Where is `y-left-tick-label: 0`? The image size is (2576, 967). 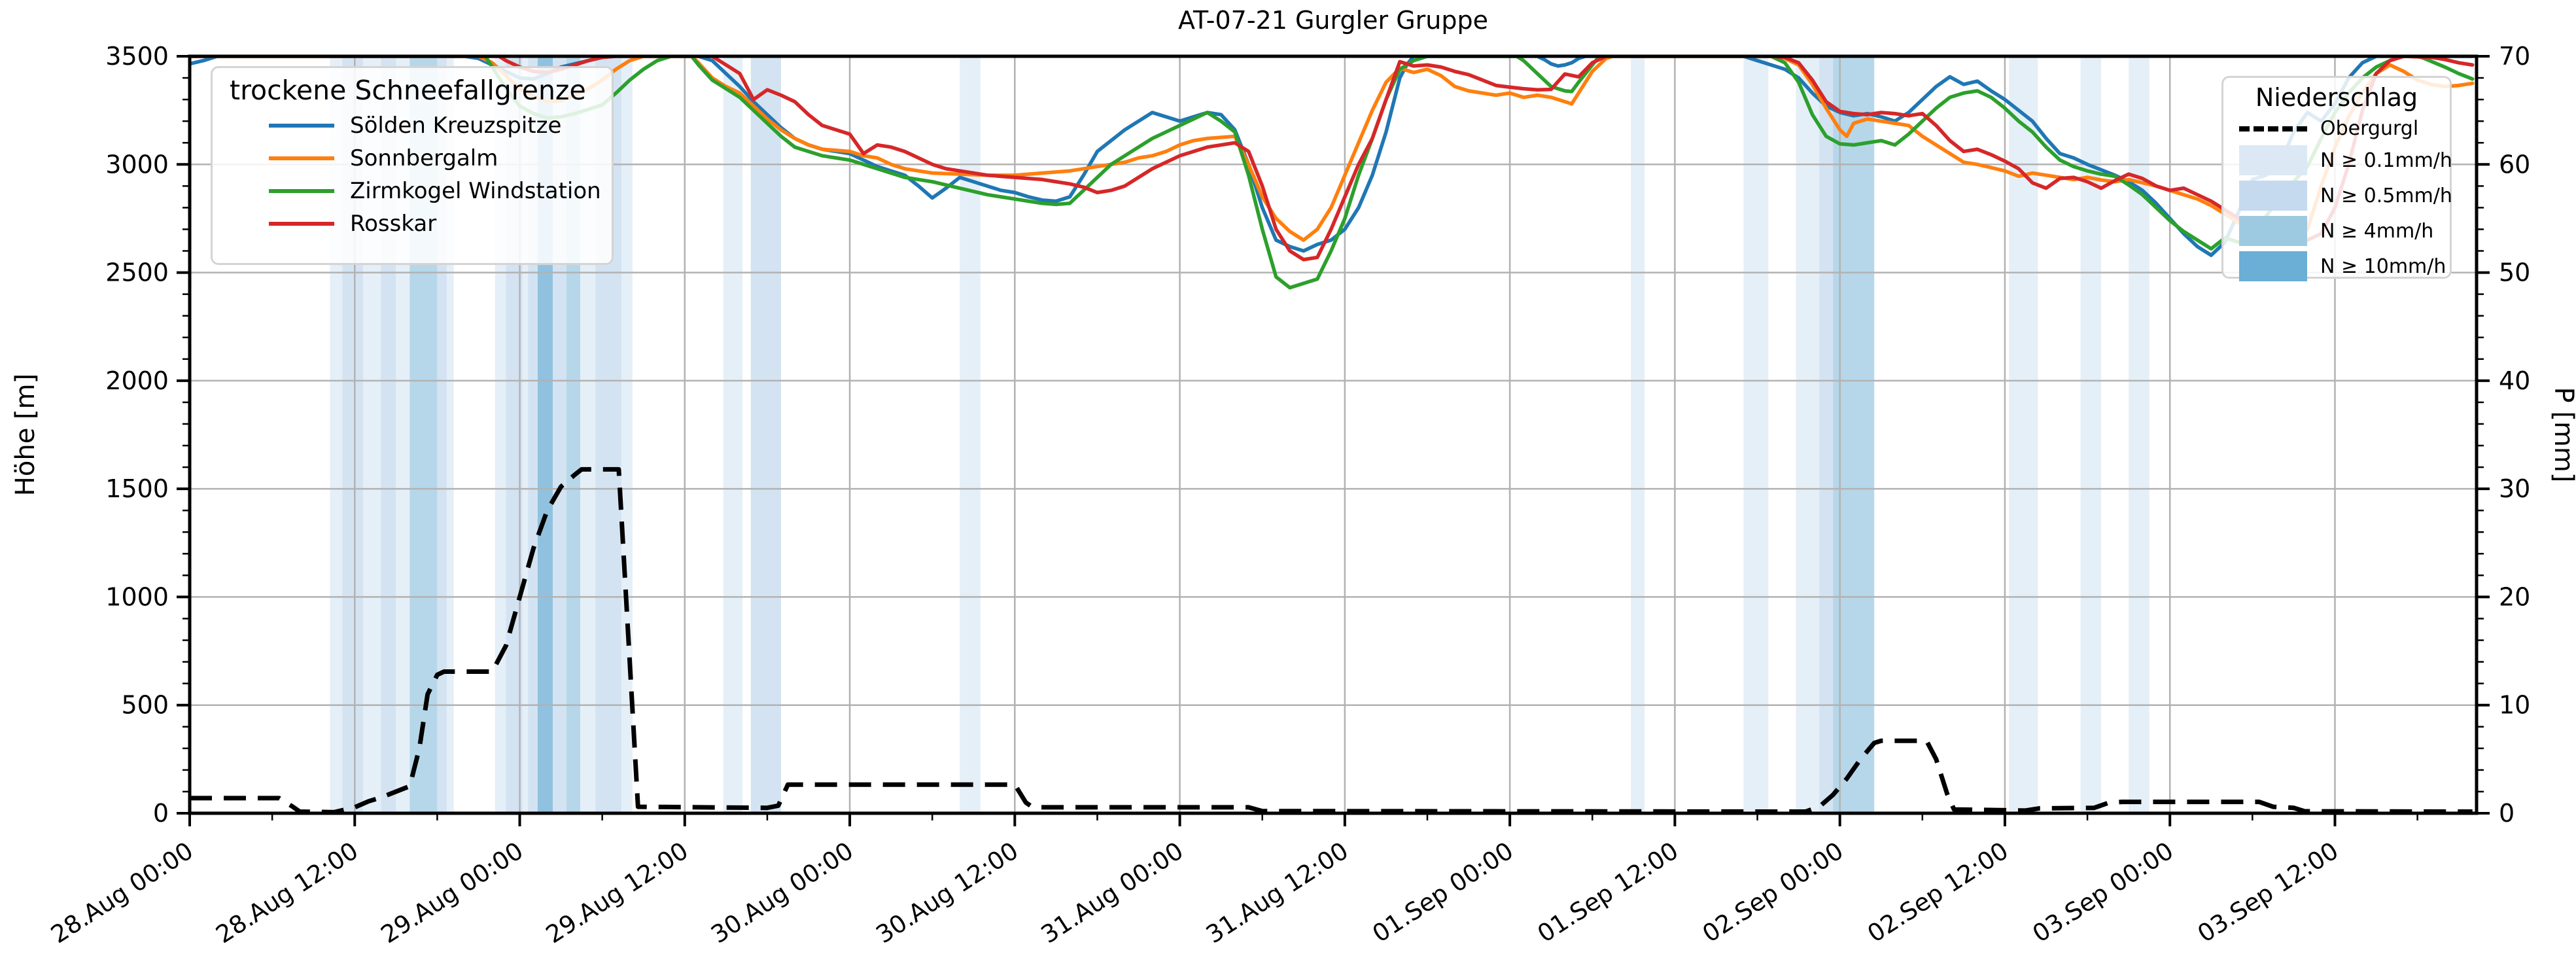
y-left-tick-label: 0 is located at coordinates (161, 814).